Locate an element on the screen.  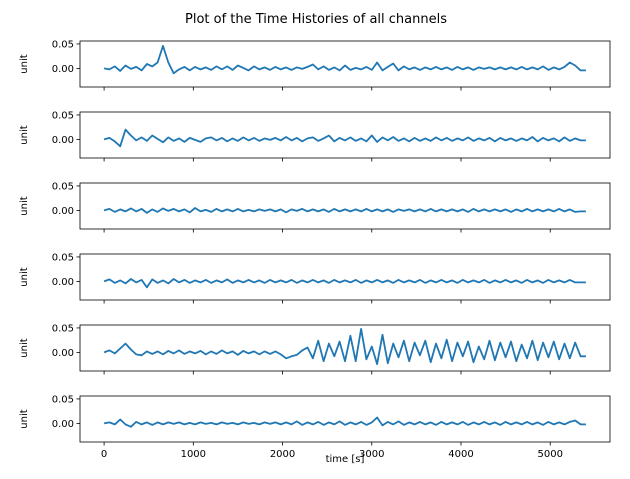
x-tick-label: 5000 is located at coordinates (549, 454).